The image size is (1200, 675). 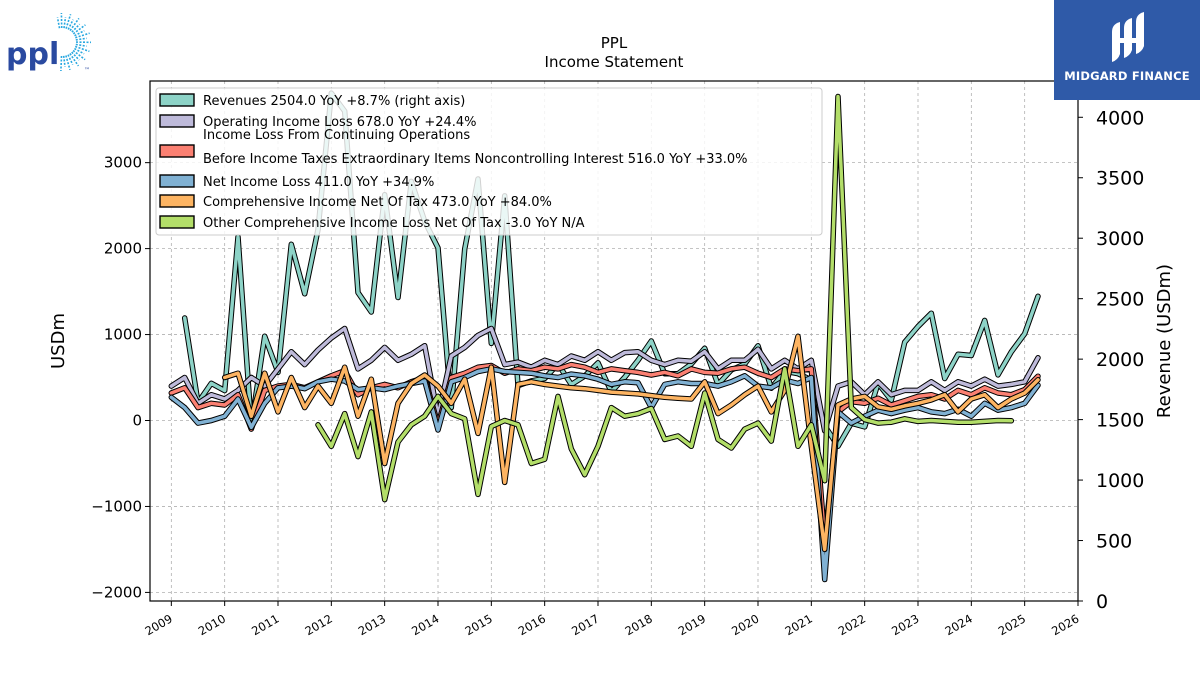 I want to click on y-axis-label: USDm, so click(x=58, y=341).